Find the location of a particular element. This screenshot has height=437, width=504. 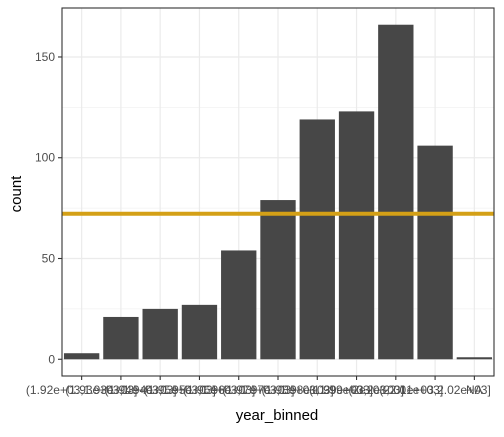

x-tick-label: (2e+03,2.01e+03] is located at coordinates (395, 390).